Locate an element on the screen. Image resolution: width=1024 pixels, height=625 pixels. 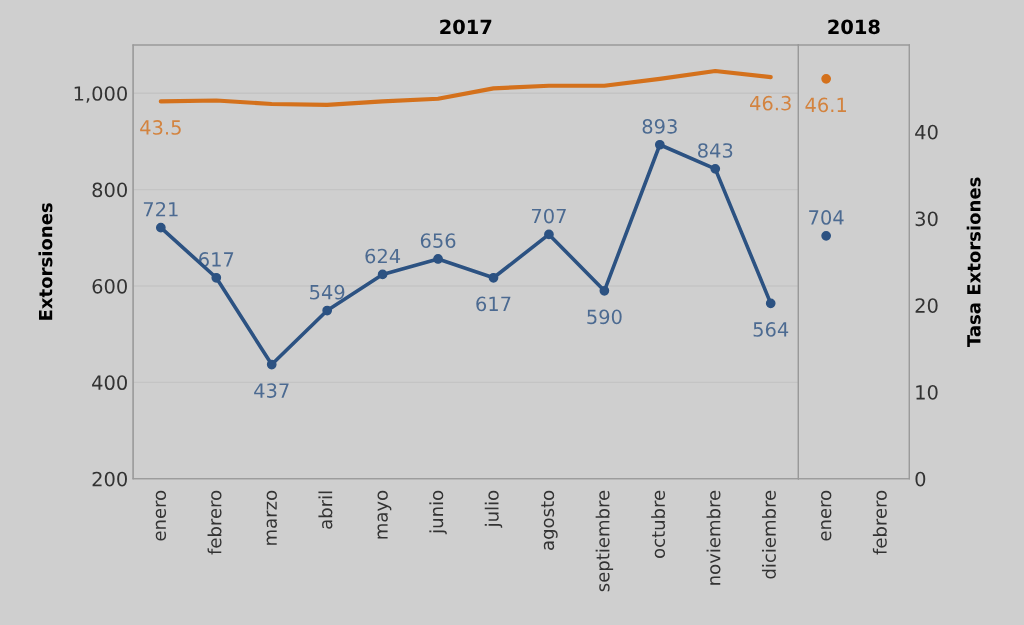
data-label: 590 is located at coordinates (604, 317).